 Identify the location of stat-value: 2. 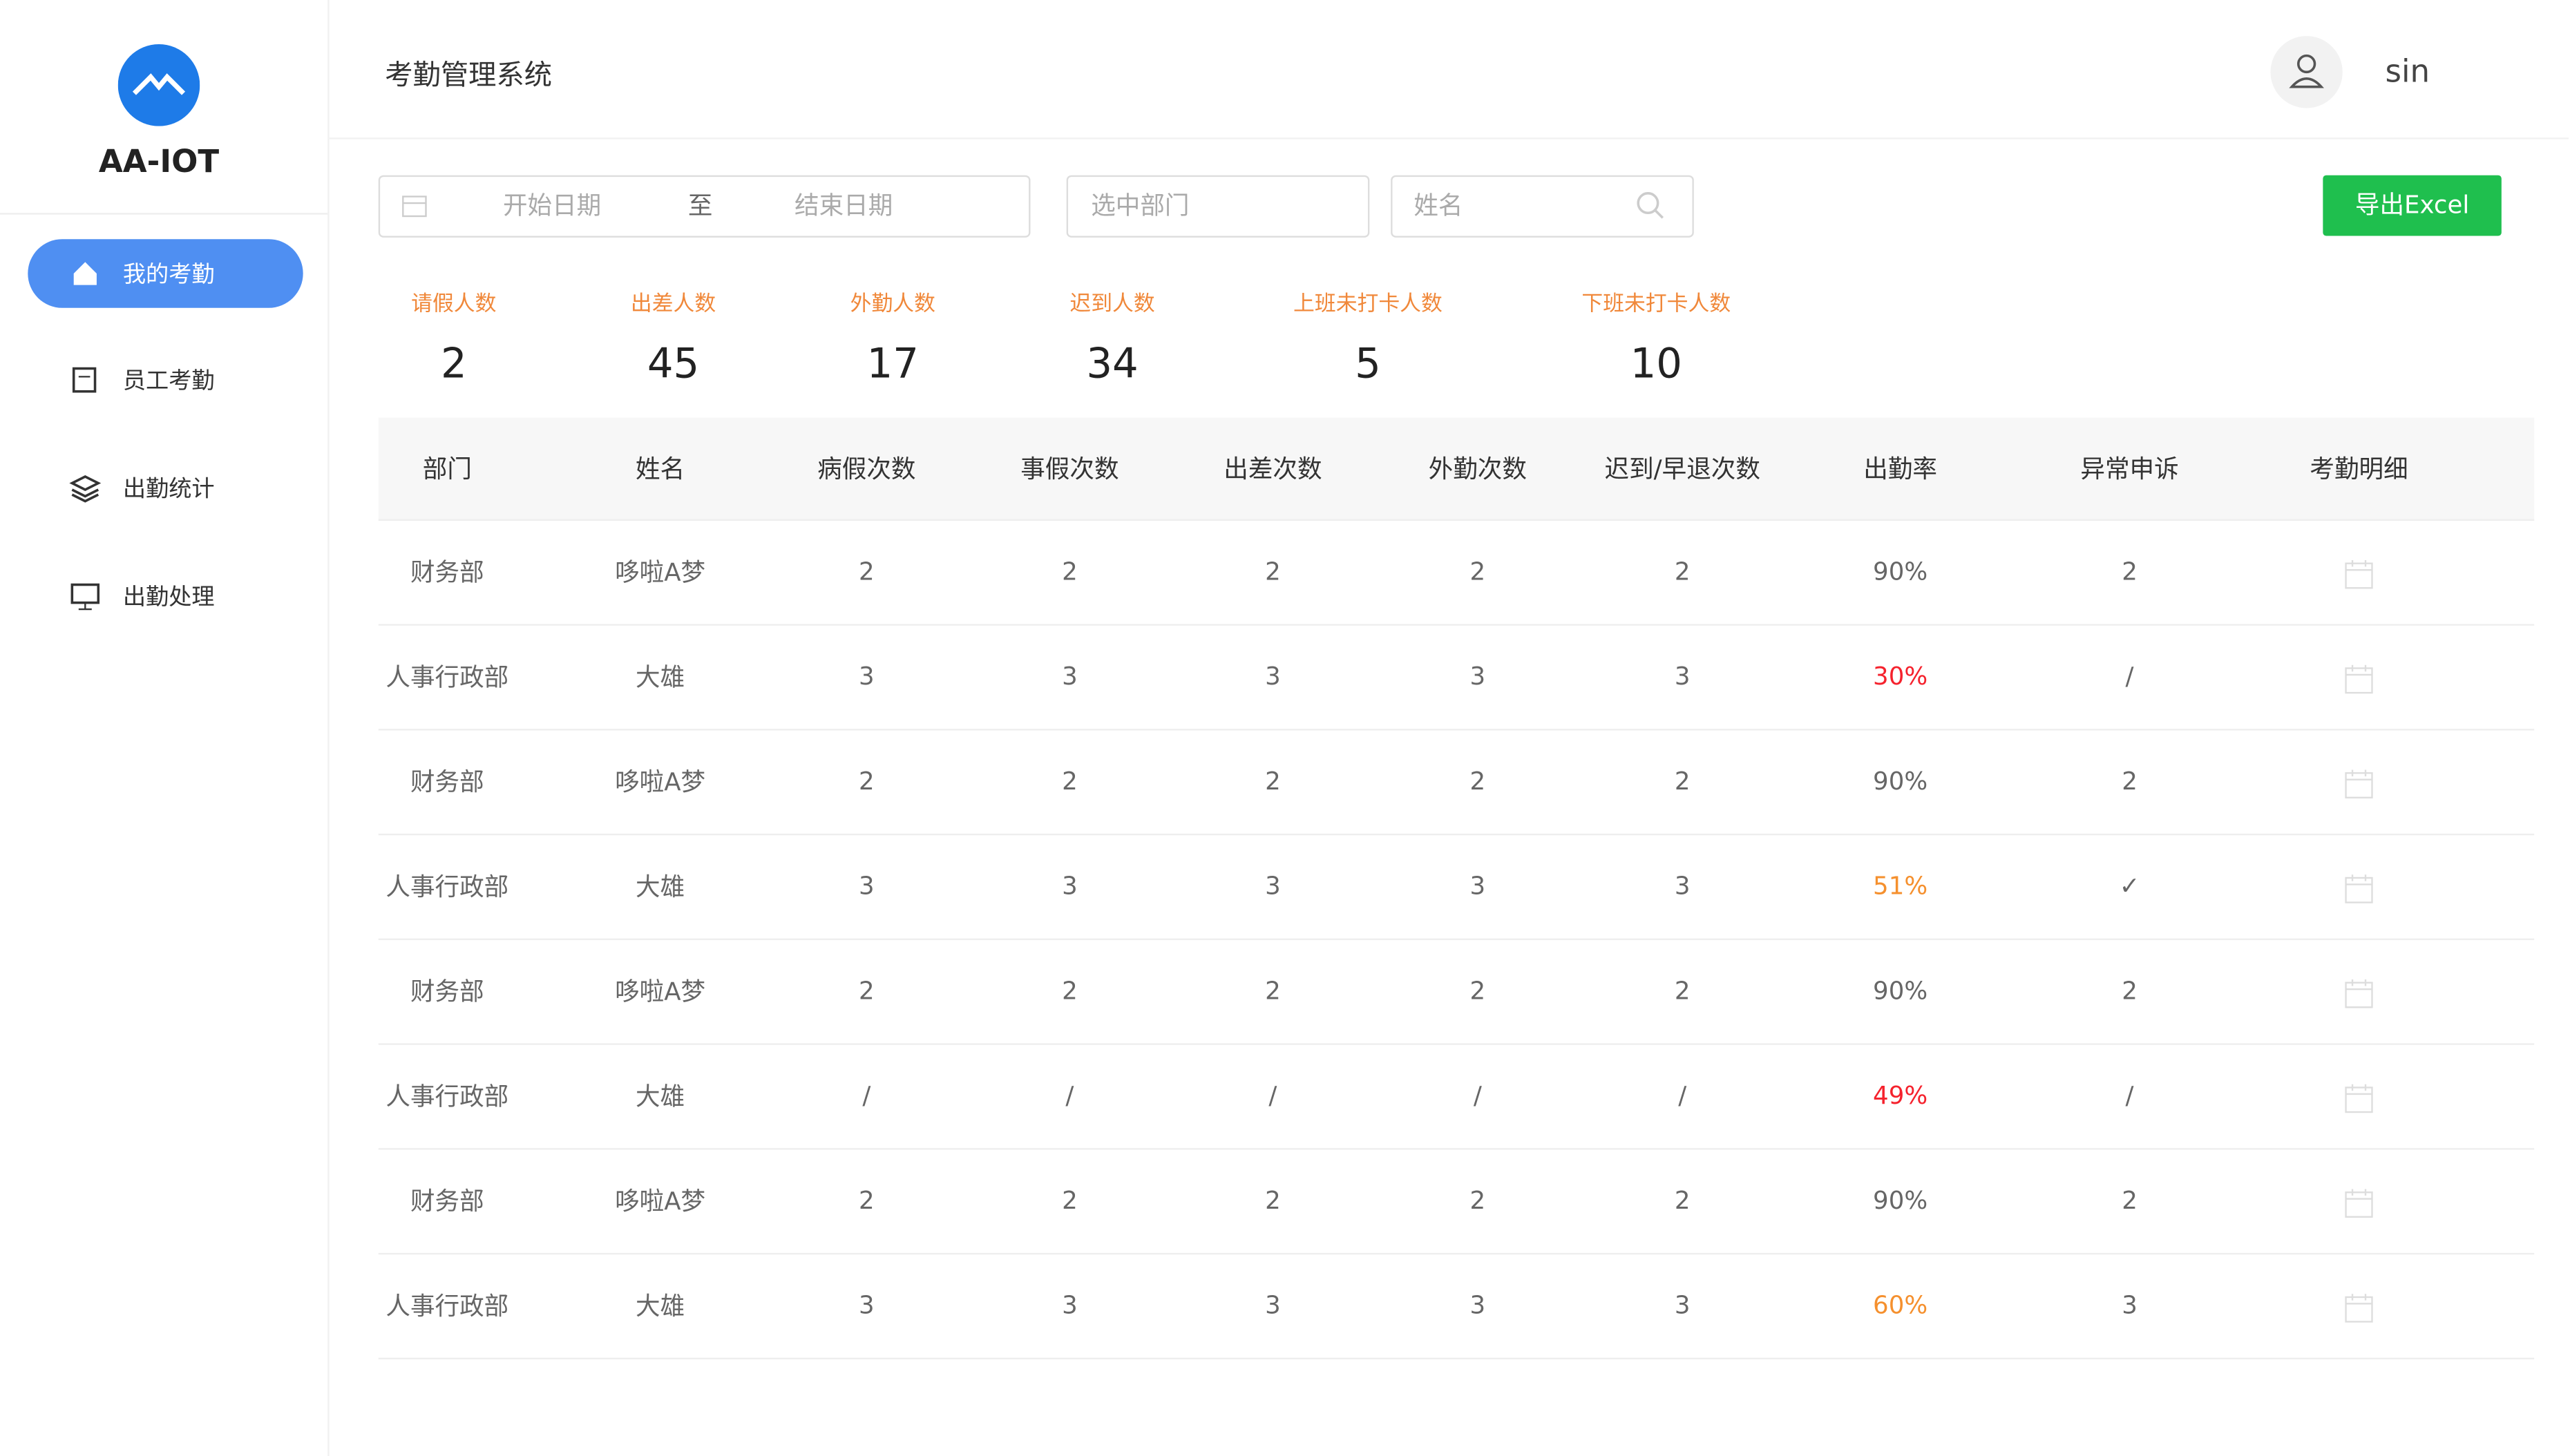
(453, 363).